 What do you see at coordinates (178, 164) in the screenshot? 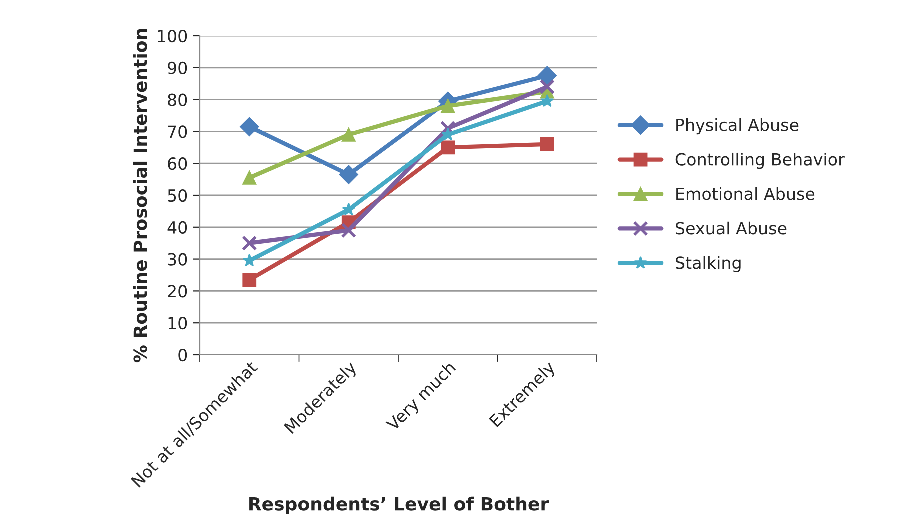
I see `y-tick-label: 60` at bounding box center [178, 164].